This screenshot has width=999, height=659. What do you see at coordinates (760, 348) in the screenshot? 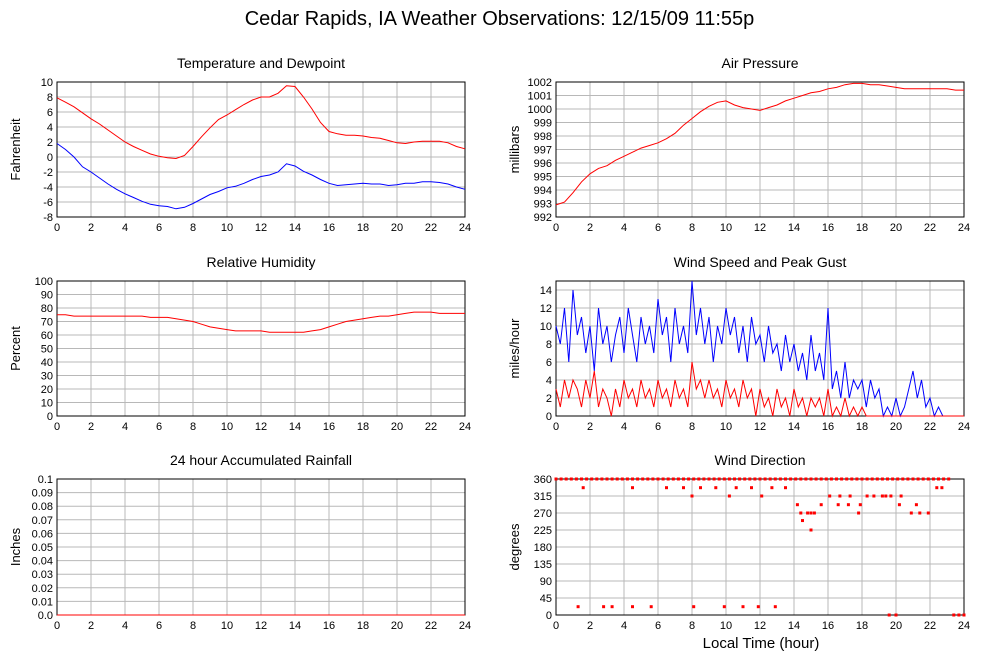
I see `wind-speed-plot-border` at bounding box center [760, 348].